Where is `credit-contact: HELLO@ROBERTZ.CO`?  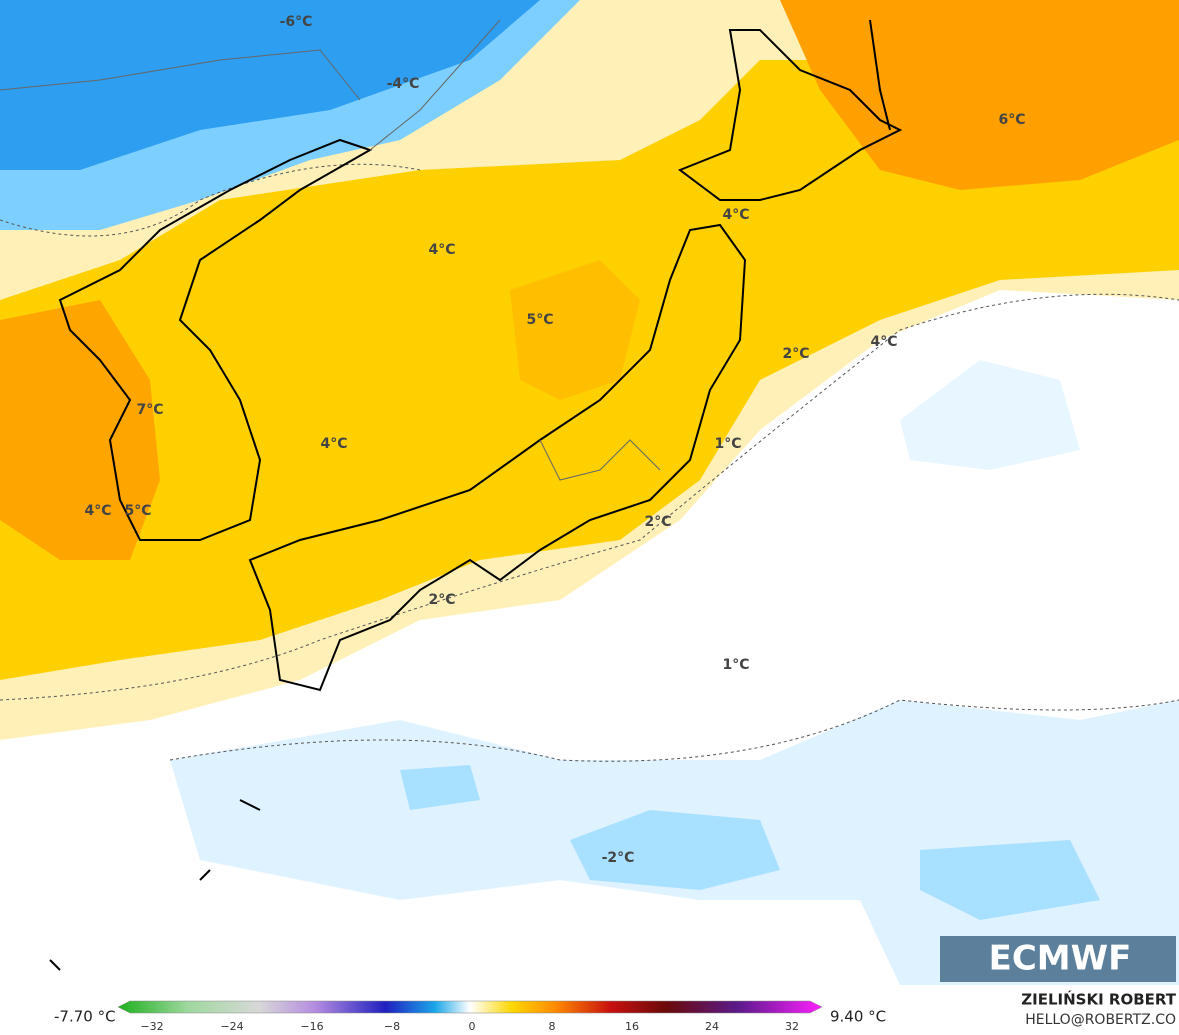
credit-contact: HELLO@ROBERTZ.CO is located at coordinates (1100, 1020).